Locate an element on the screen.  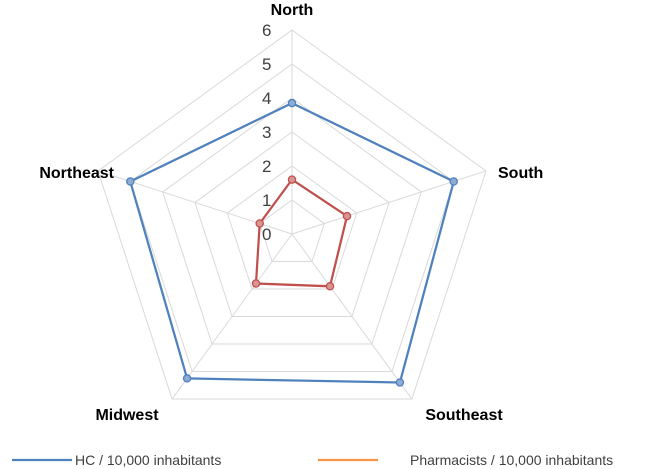
spoke-midwest is located at coordinates (232, 316).